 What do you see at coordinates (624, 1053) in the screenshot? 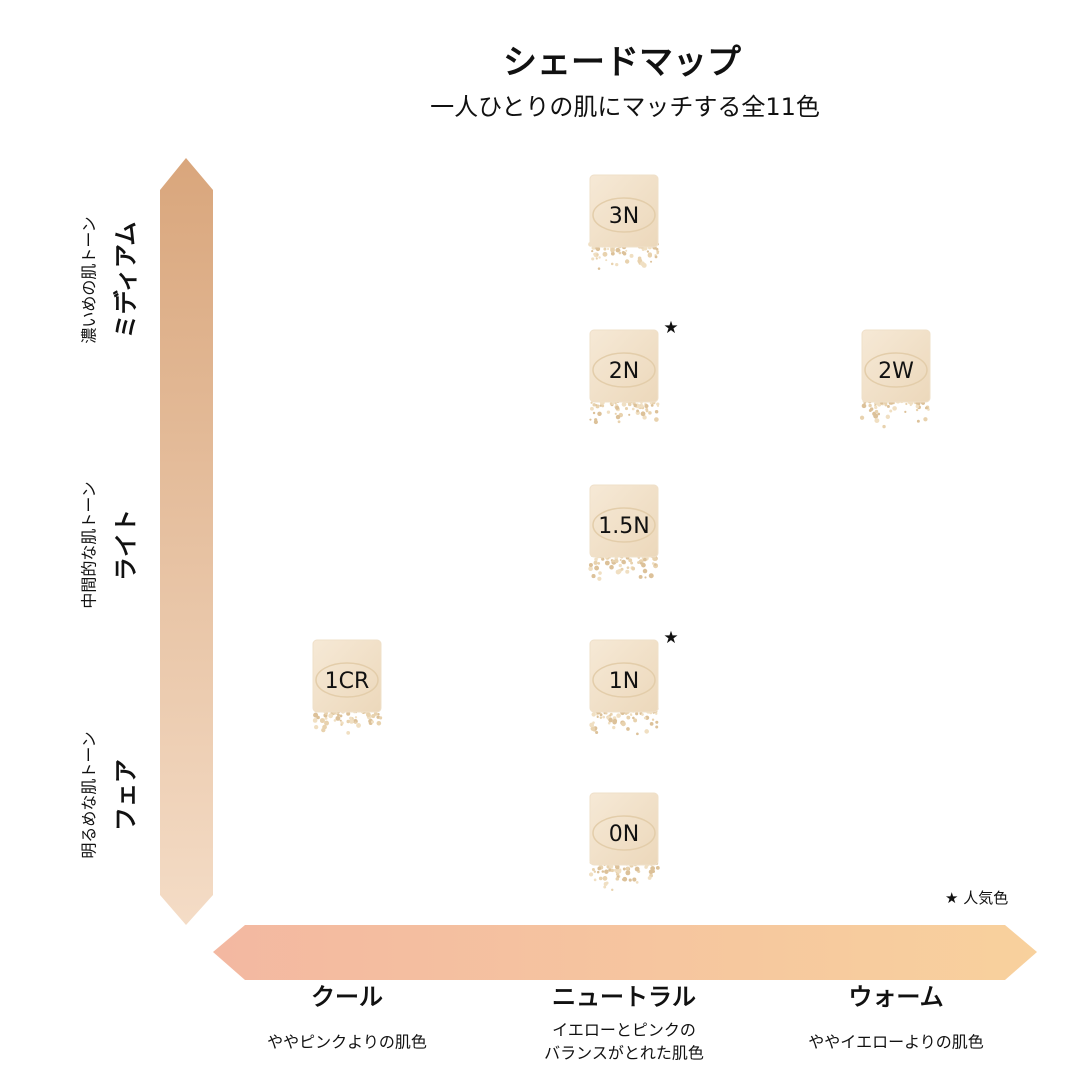
I see `undertone-description: バランスがとれた肌色` at bounding box center [624, 1053].